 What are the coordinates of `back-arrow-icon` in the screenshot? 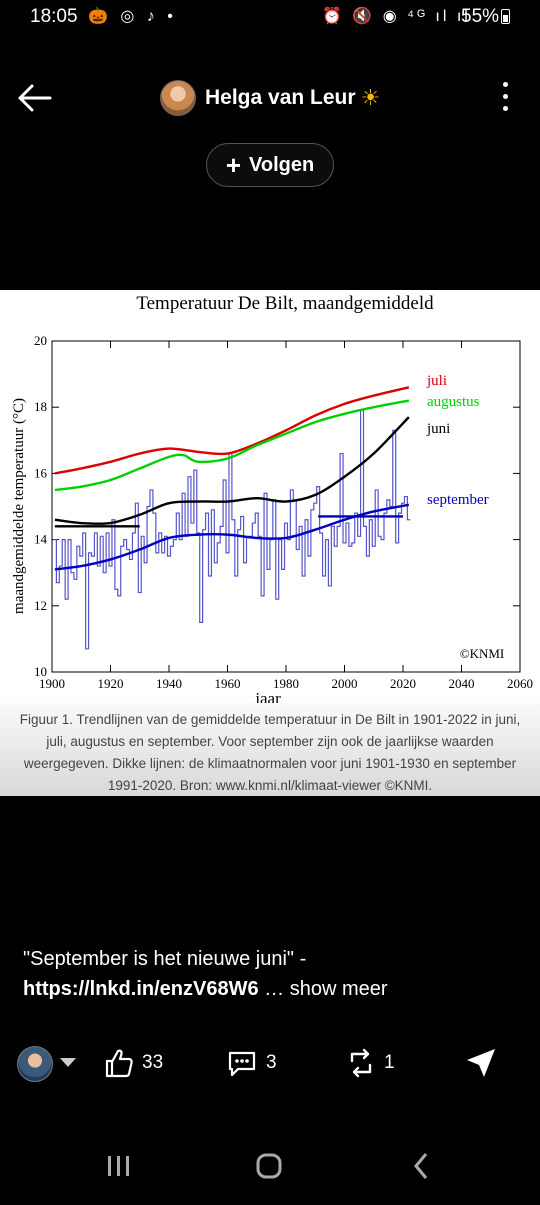 It's located at (35, 98).